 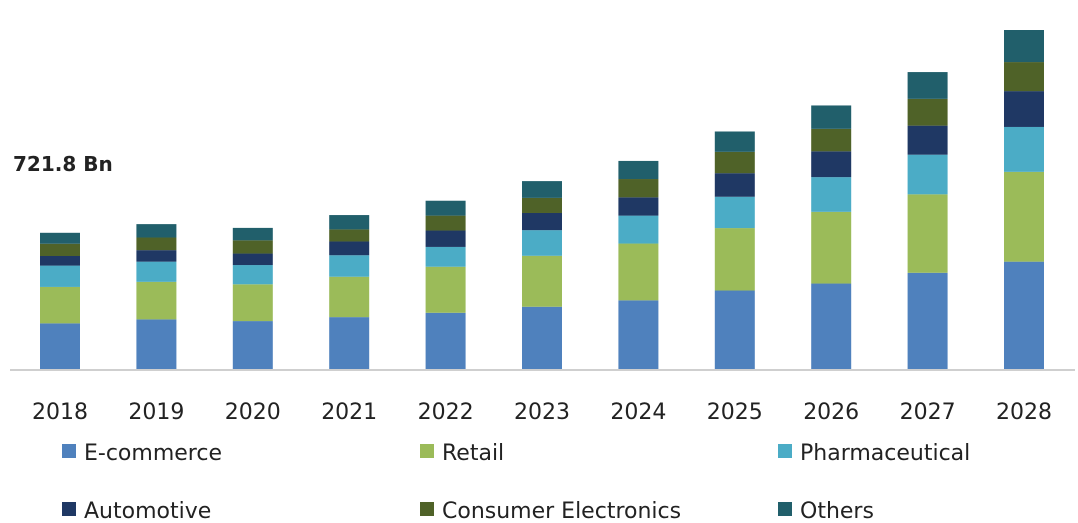 I want to click on legend-swatch-e-commerce, so click(x=69, y=451).